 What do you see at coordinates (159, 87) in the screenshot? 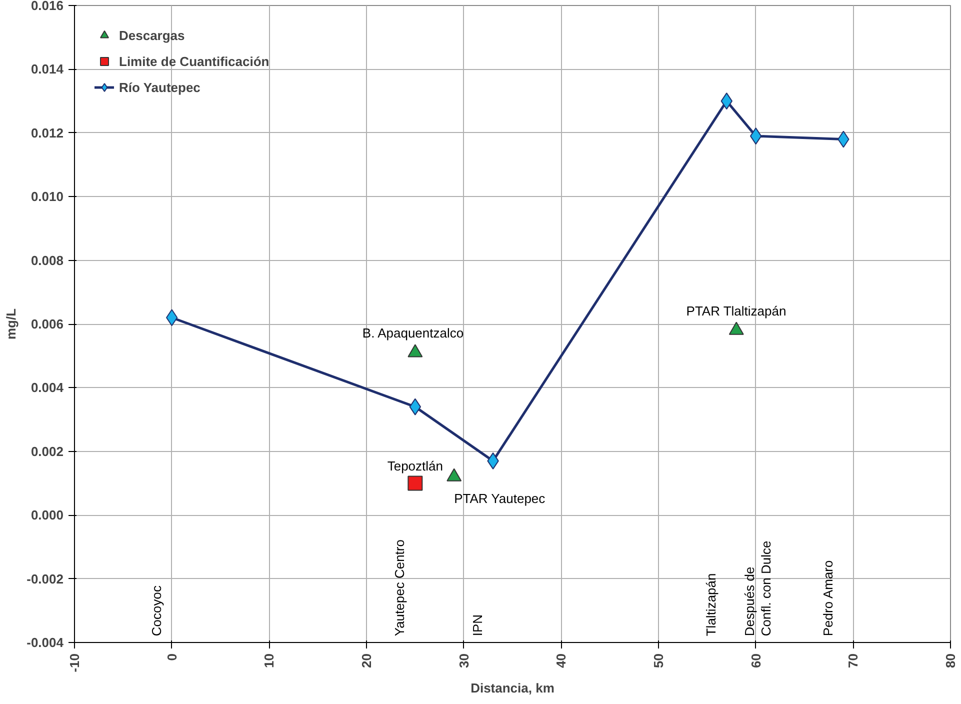
I see `legend-label: Río Yautepec` at bounding box center [159, 87].